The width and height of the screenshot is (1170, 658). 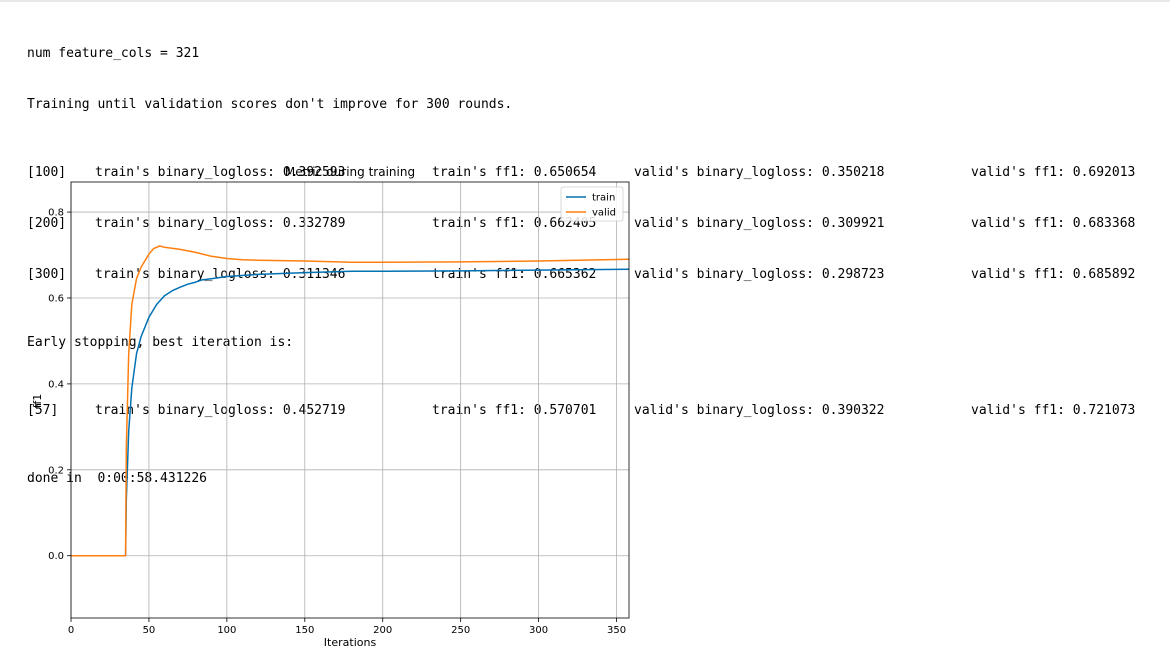 I want to click on log-valid-ff1: valid's ff1: 0.683368, so click(x=1053, y=223).